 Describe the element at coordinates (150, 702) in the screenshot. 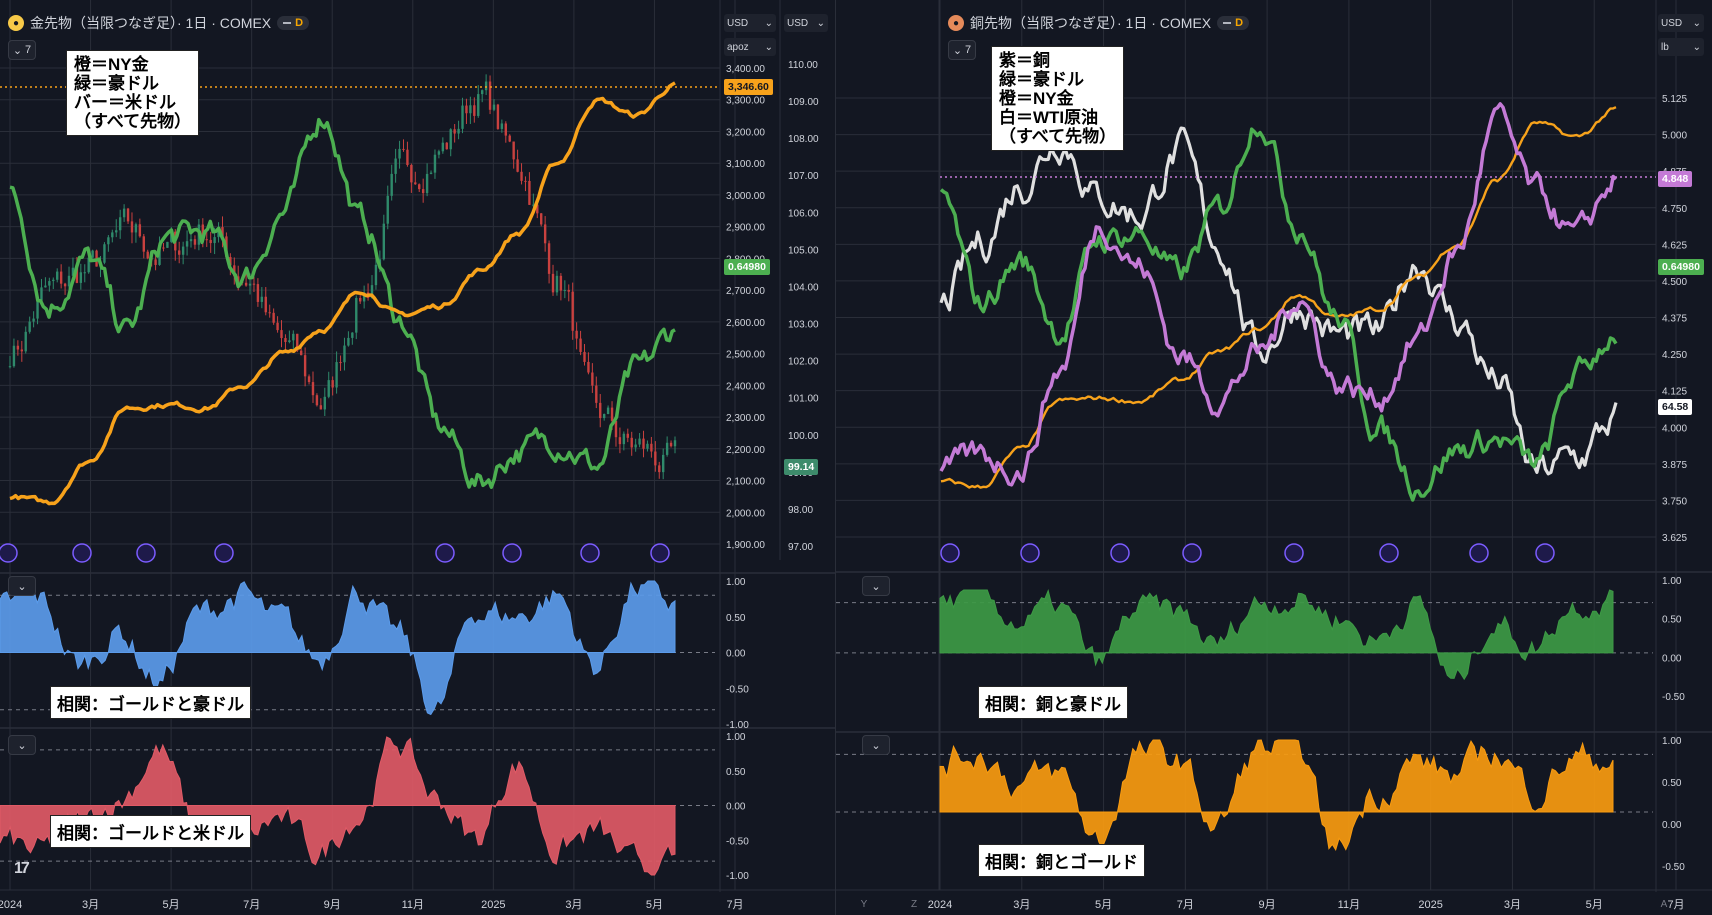

I see `corr-gold-aud-label: 相関：ゴールドと豪ドル` at that location.